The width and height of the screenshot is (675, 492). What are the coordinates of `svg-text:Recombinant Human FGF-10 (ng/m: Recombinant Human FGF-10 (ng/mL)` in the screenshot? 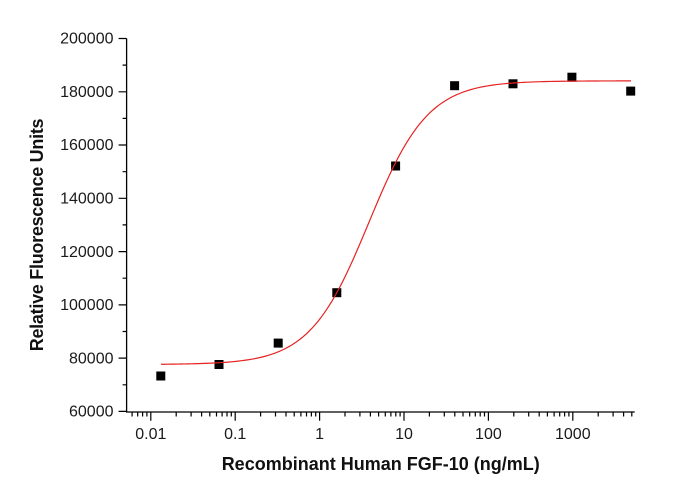 It's located at (381, 464).